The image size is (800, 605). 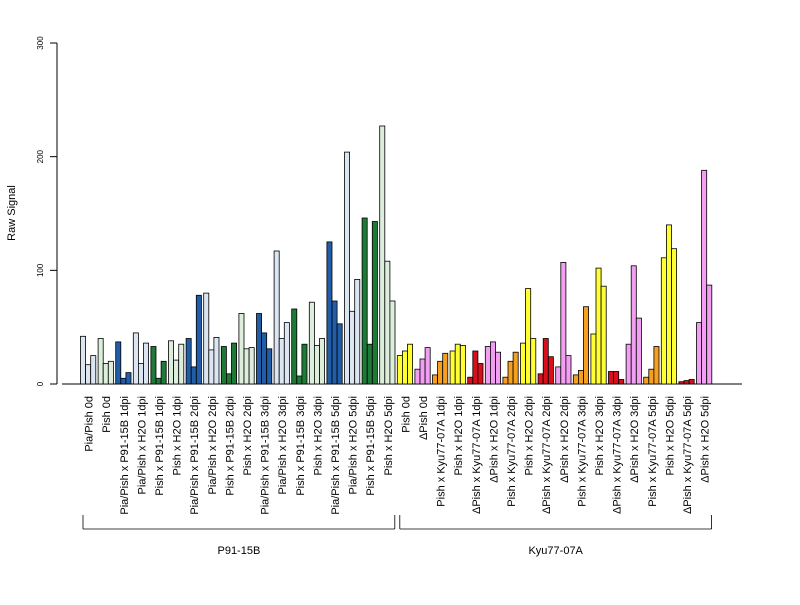 What do you see at coordinates (12, 213) in the screenshot?
I see `y-axis-label: Raw Signal` at bounding box center [12, 213].